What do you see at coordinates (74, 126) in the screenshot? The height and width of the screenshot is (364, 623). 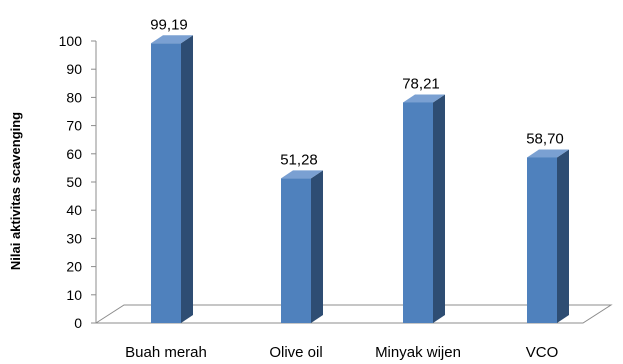 I see `y-tick-label: 70` at bounding box center [74, 126].